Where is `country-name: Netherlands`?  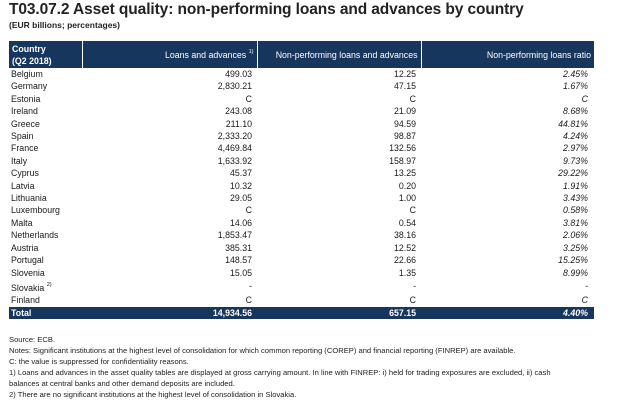 country-name: Netherlands is located at coordinates (35, 235).